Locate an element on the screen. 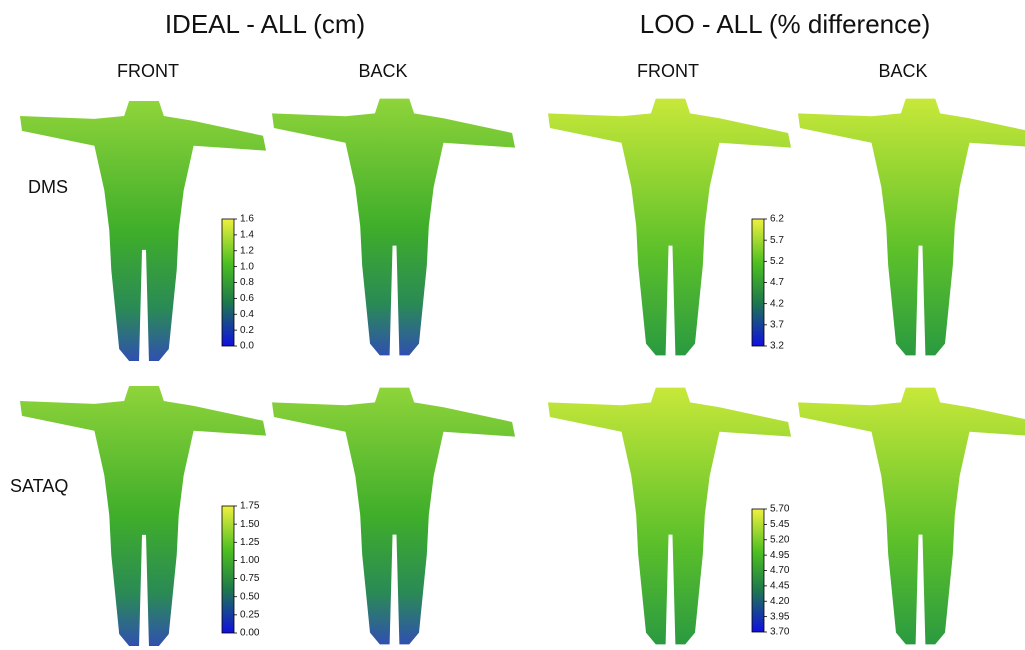 This screenshot has height=650, width=1025. colorbar-tick-label: 5.2 is located at coordinates (777, 261).